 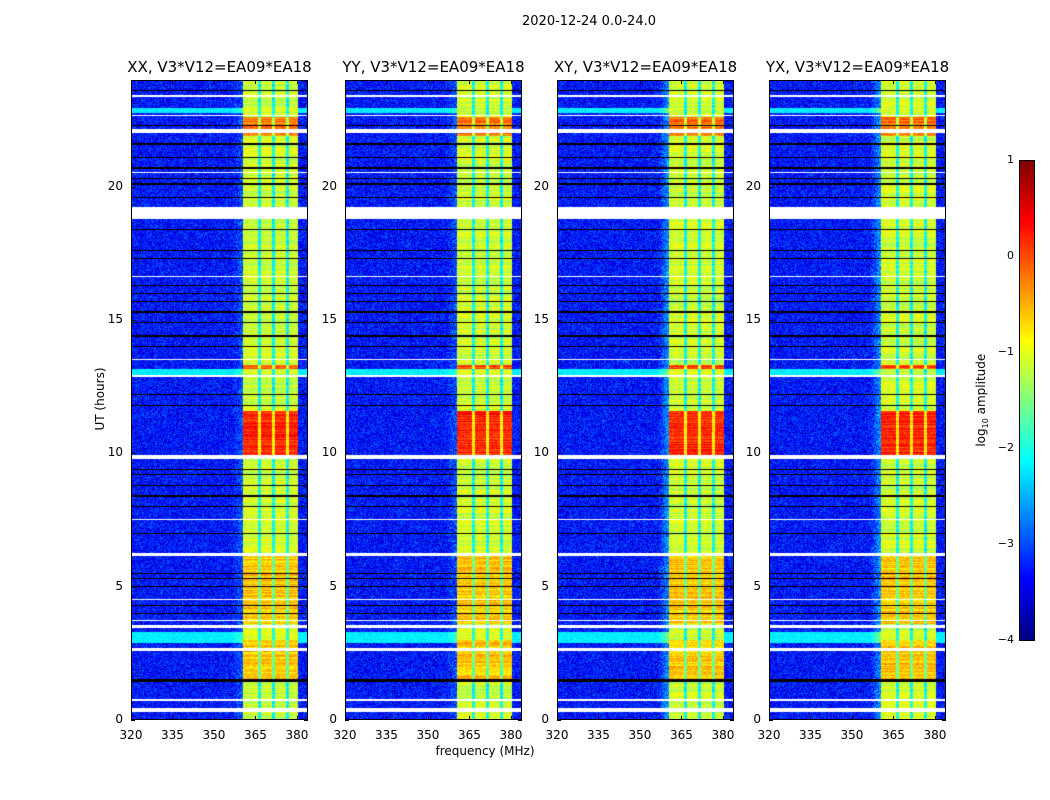 What do you see at coordinates (857, 67) in the screenshot?
I see `panel-title: YX, V3*V12=EA09*EA18` at bounding box center [857, 67].